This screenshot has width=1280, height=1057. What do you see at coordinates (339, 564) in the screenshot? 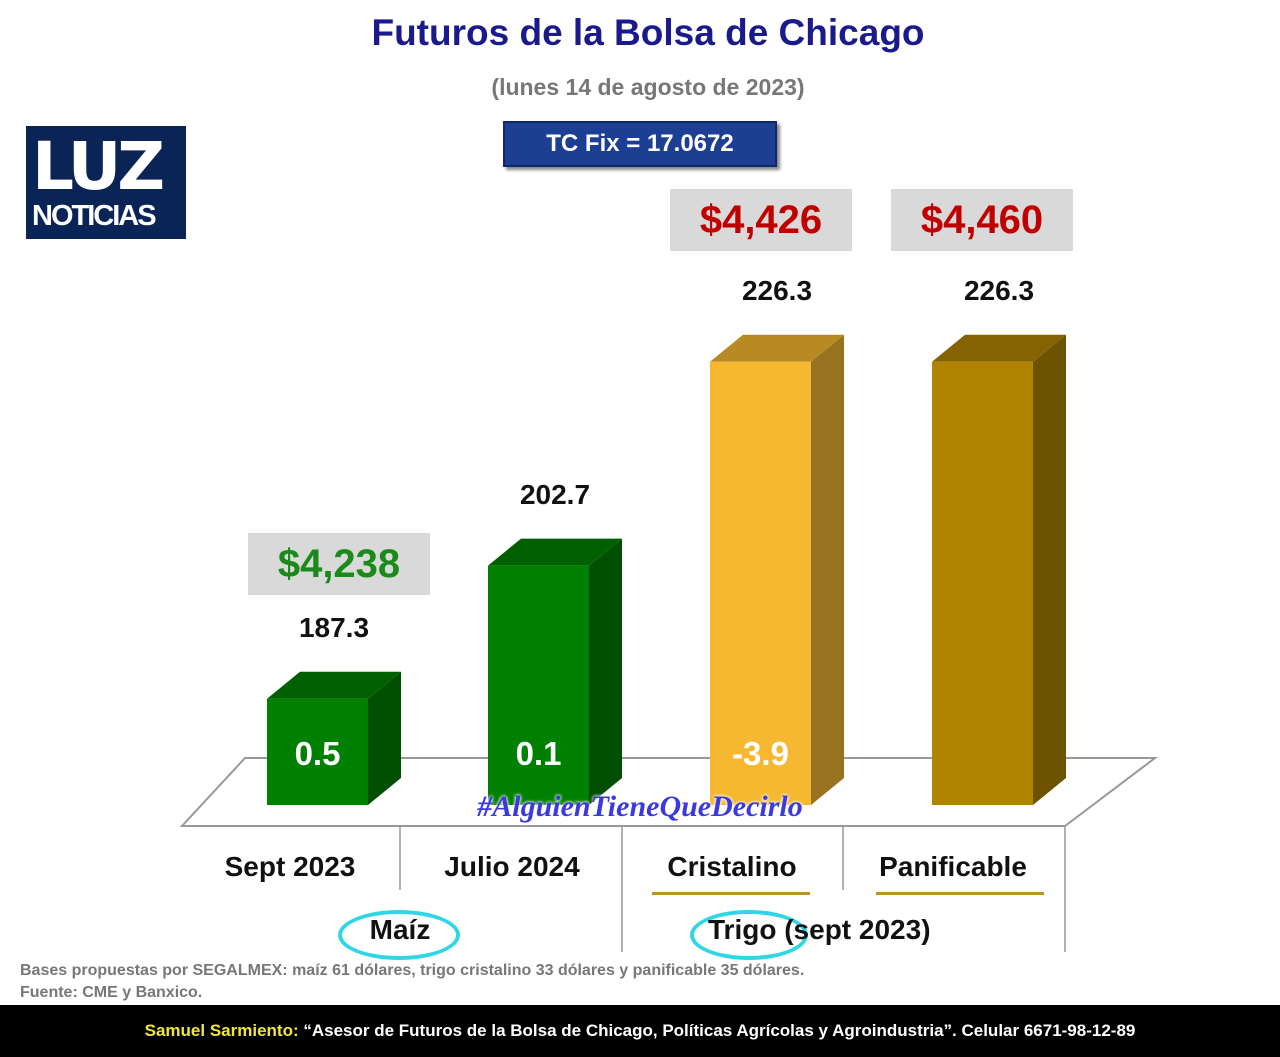
I see `price-label: $4,238` at bounding box center [339, 564].